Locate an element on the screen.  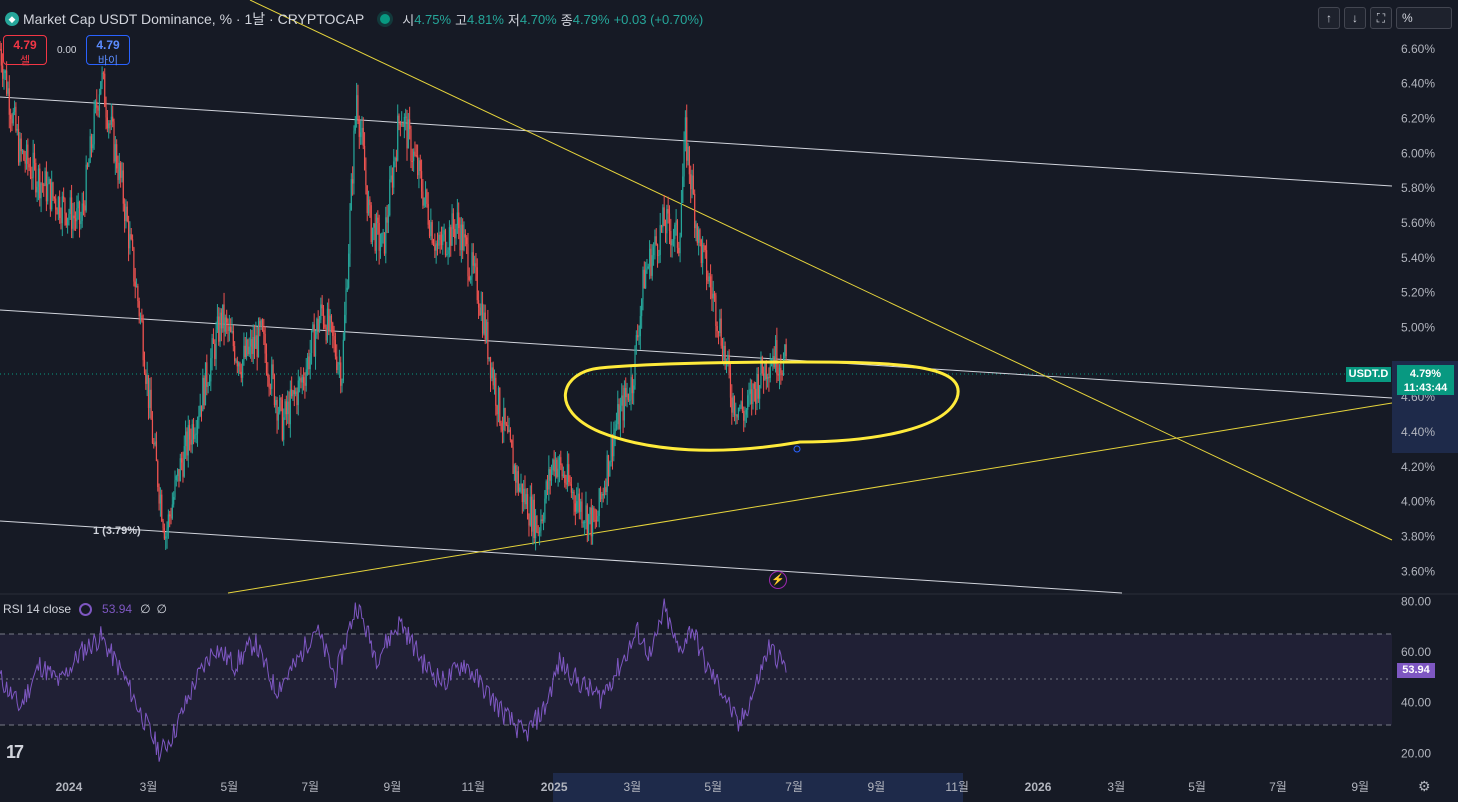
channel-top-line is located at coordinates (696, 141).